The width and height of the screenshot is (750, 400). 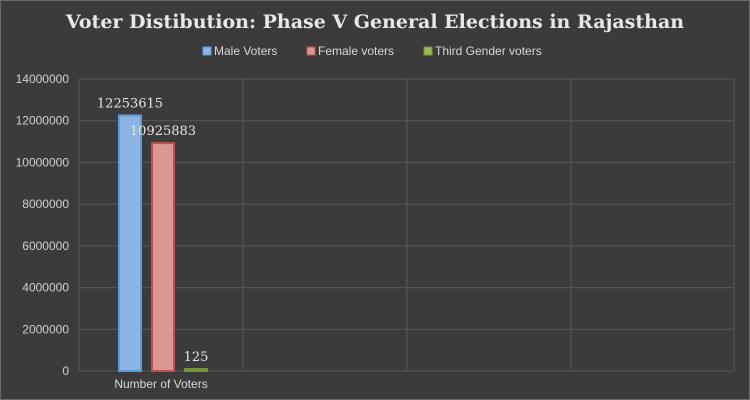 I want to click on data-label-2: 125, so click(x=196, y=357).